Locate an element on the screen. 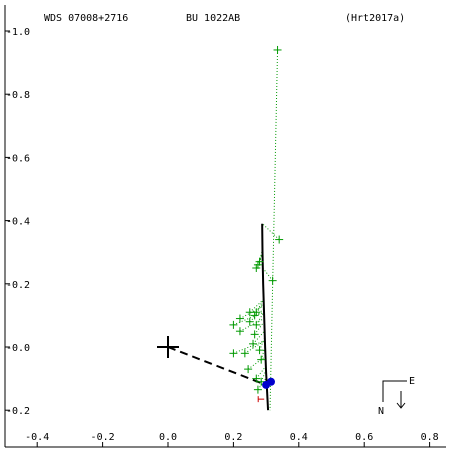 This screenshot has width=450, height=450. compass-icon: E N is located at coordinates (396, 396).